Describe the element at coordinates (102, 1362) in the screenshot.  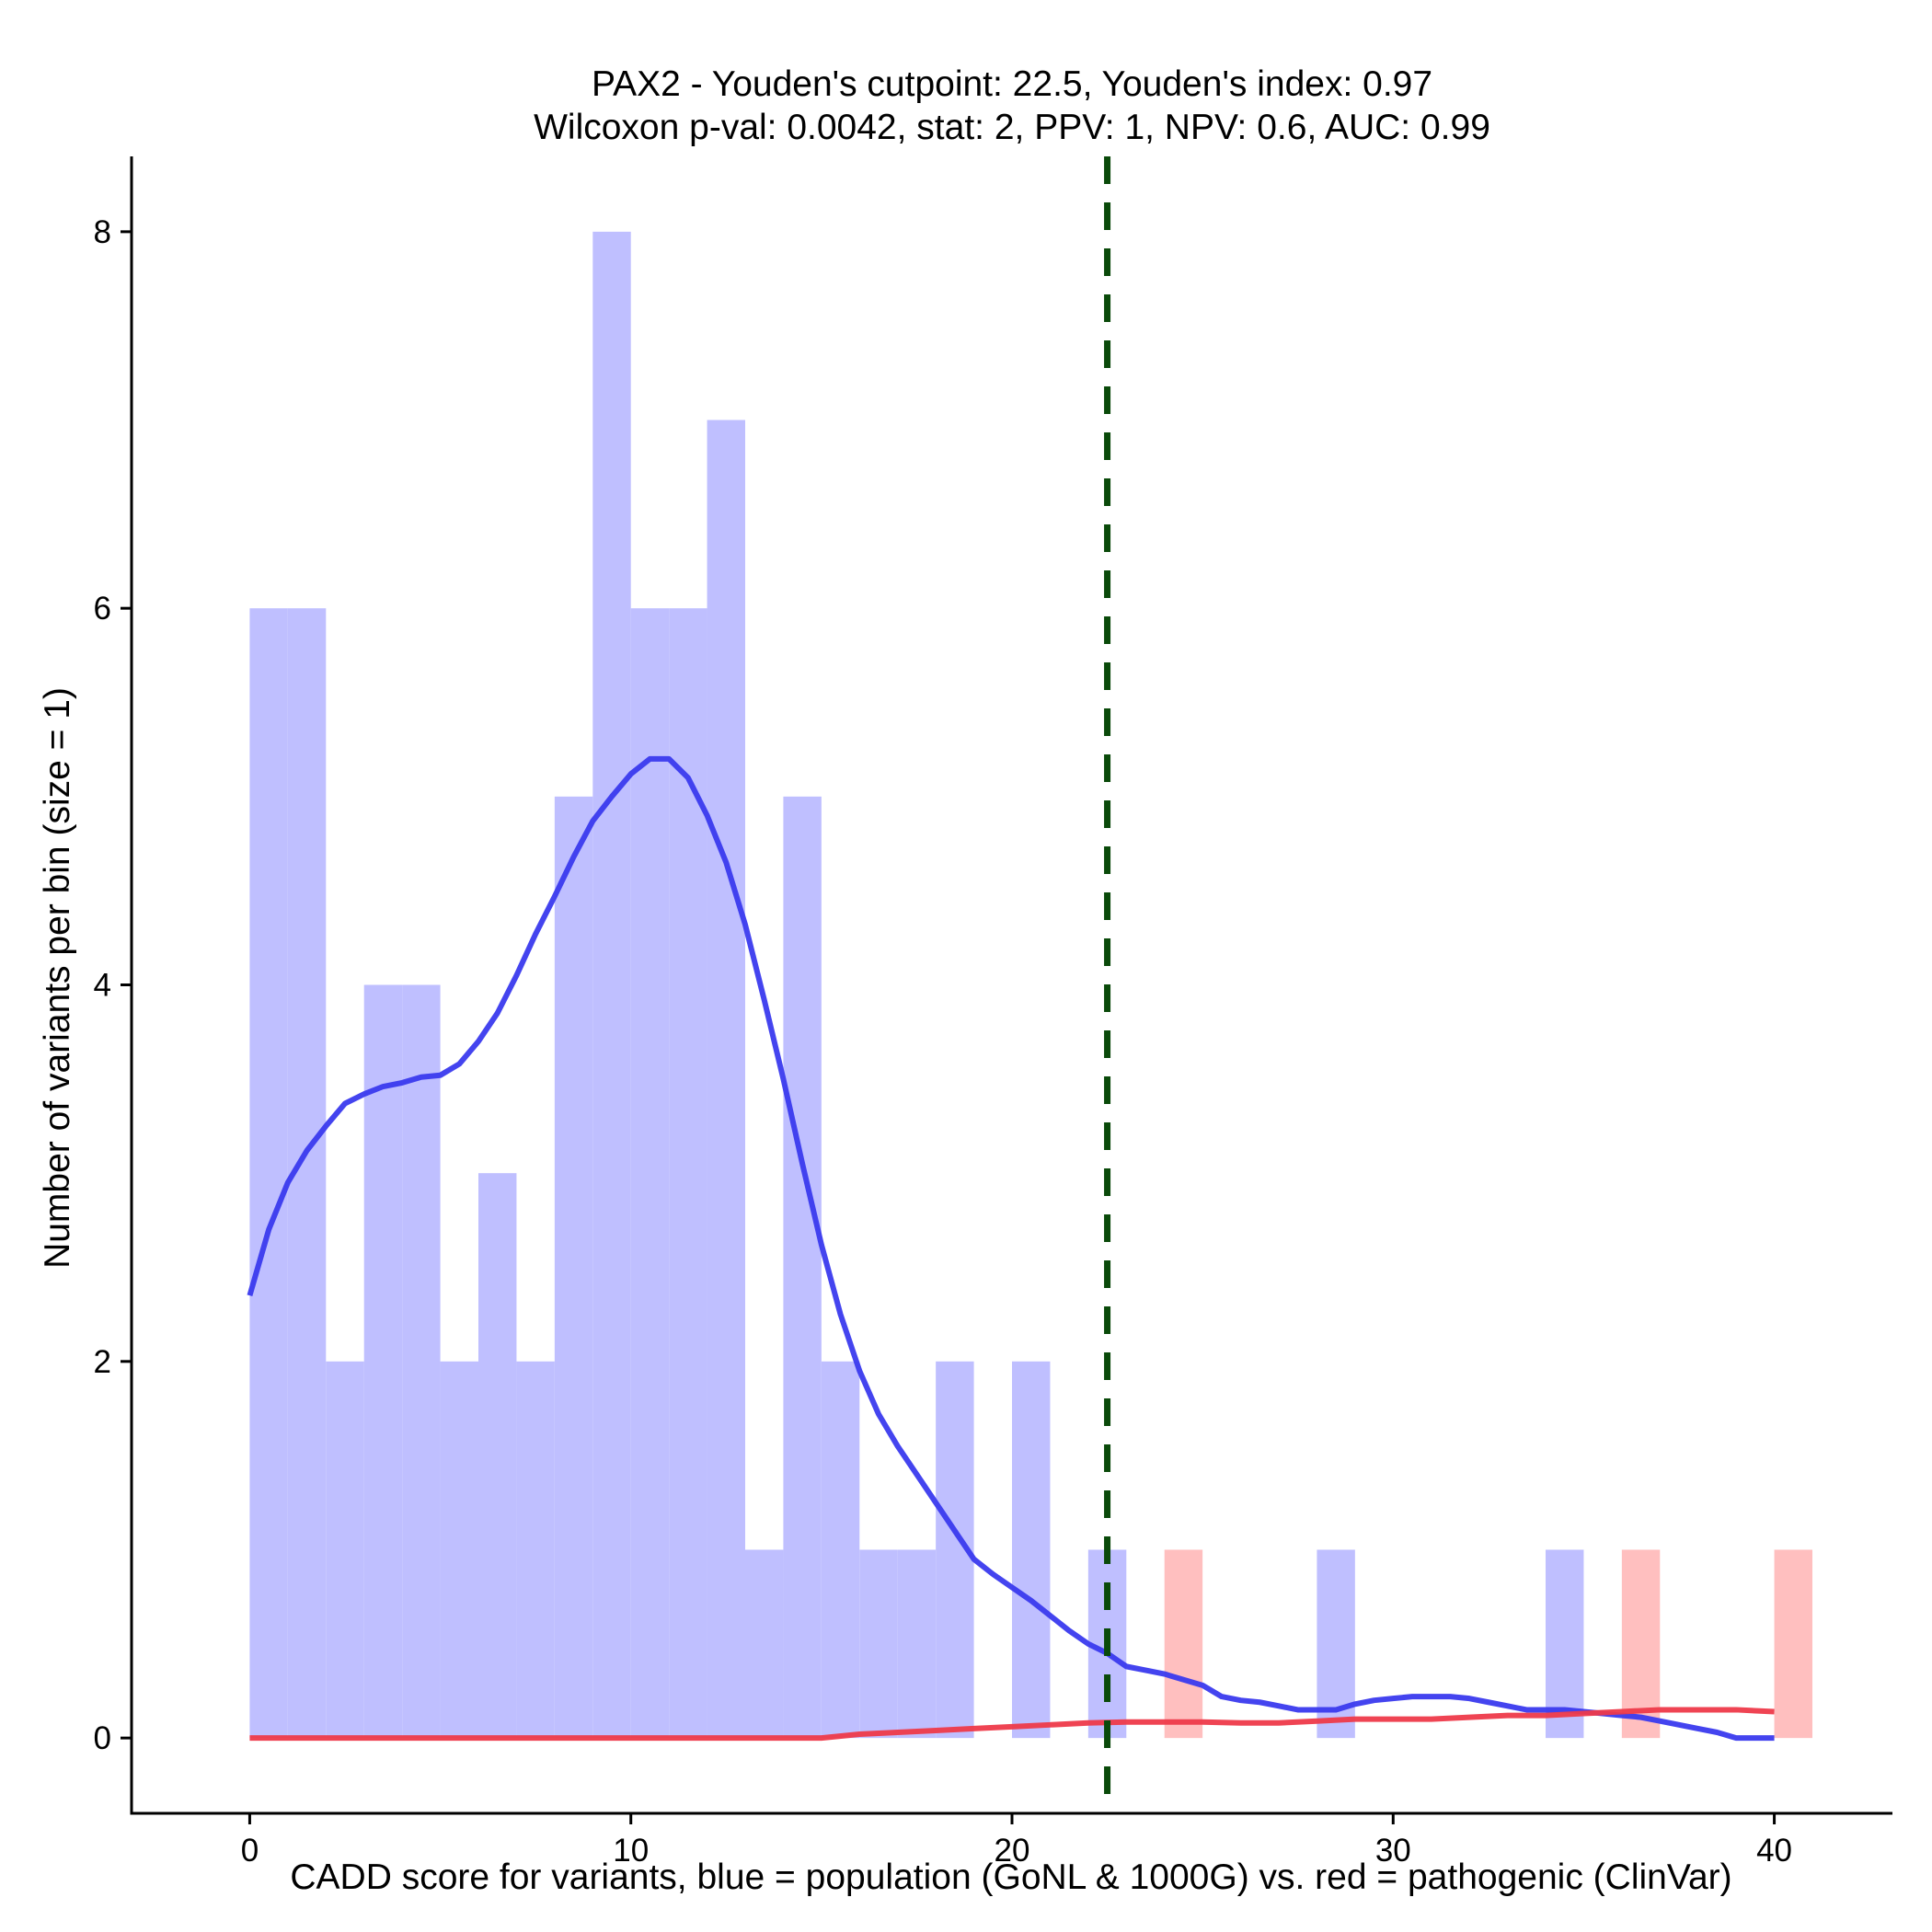
I see `y-tick-label-2: 2` at that location.